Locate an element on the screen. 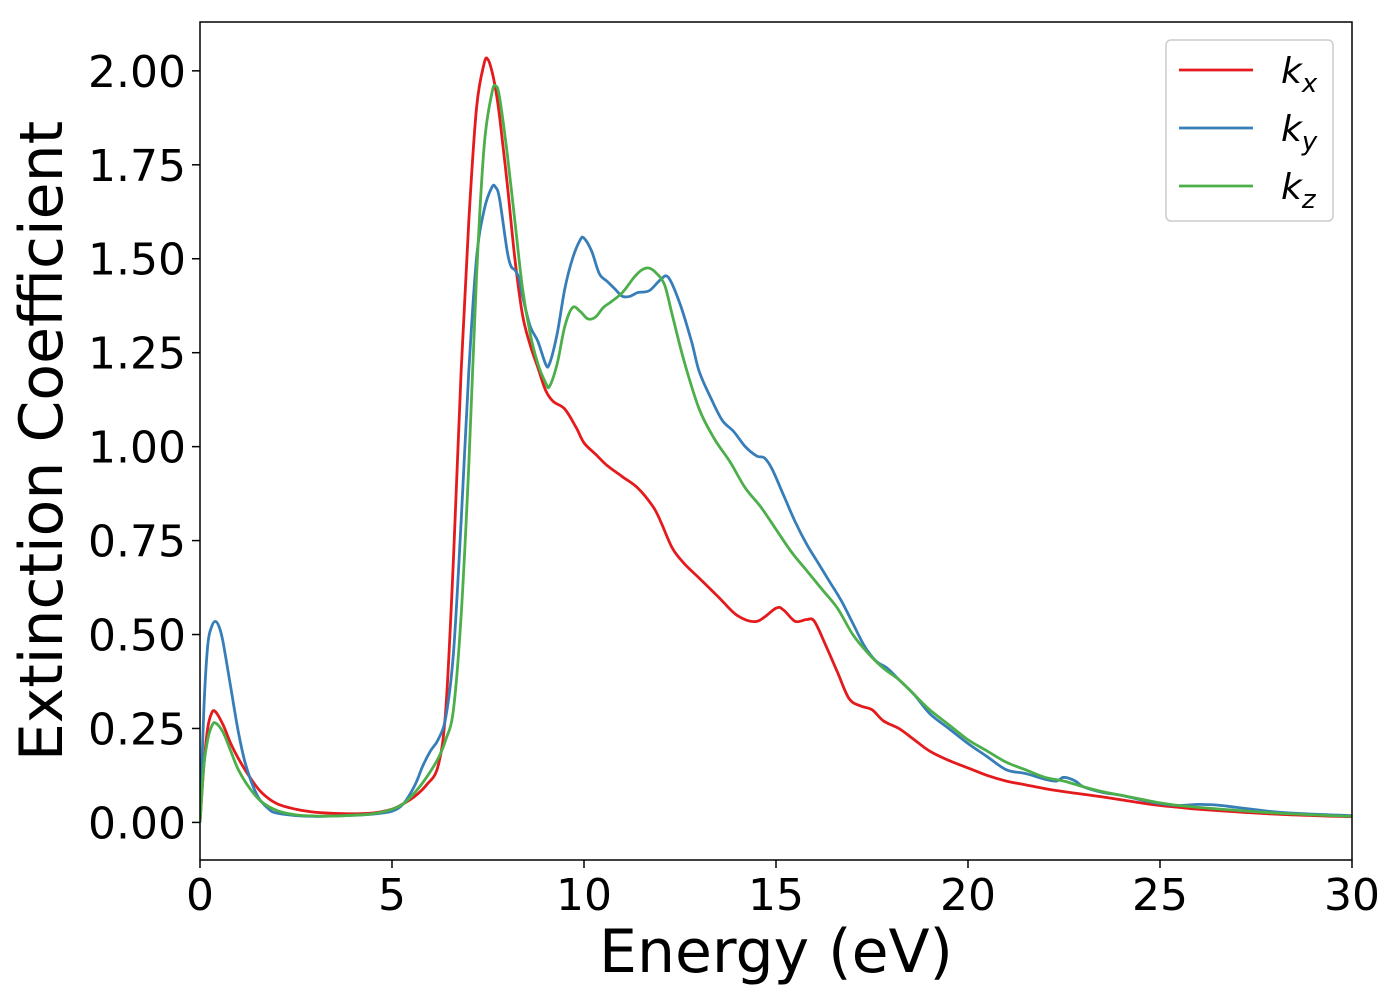 This screenshot has width=1400, height=1000. x-tick-label: 30 is located at coordinates (1352, 895).